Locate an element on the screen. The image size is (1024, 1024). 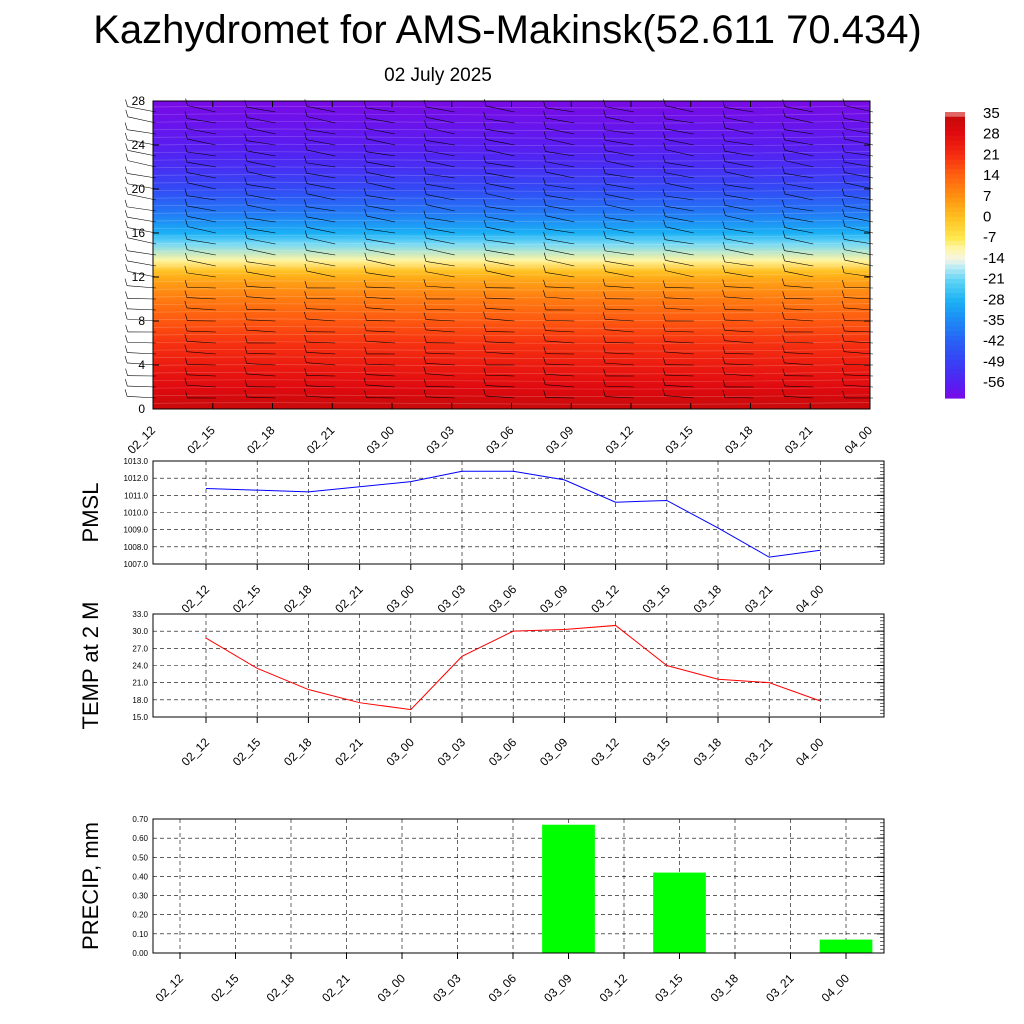
x-tick-label: 03_21 is located at coordinates (759, 599).